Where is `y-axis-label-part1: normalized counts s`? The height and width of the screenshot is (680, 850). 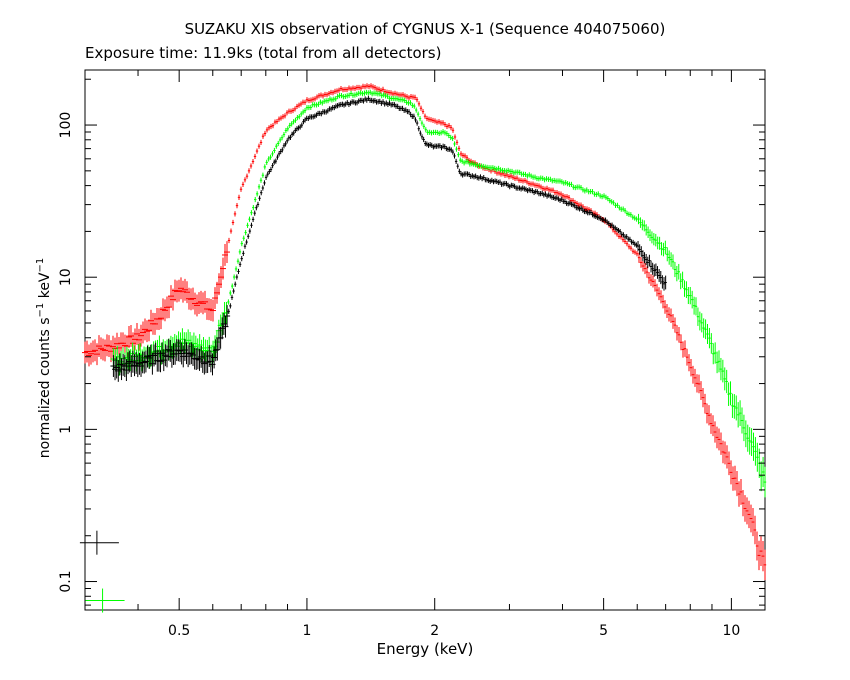 y-axis-label-part1: normalized counts s is located at coordinates (44, 388).